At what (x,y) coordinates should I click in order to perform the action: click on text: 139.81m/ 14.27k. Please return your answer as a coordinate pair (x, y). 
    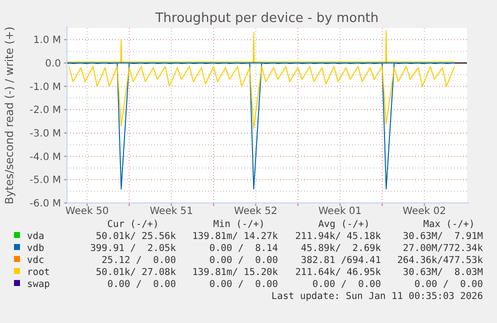
    Looking at the image, I should click on (235, 236).